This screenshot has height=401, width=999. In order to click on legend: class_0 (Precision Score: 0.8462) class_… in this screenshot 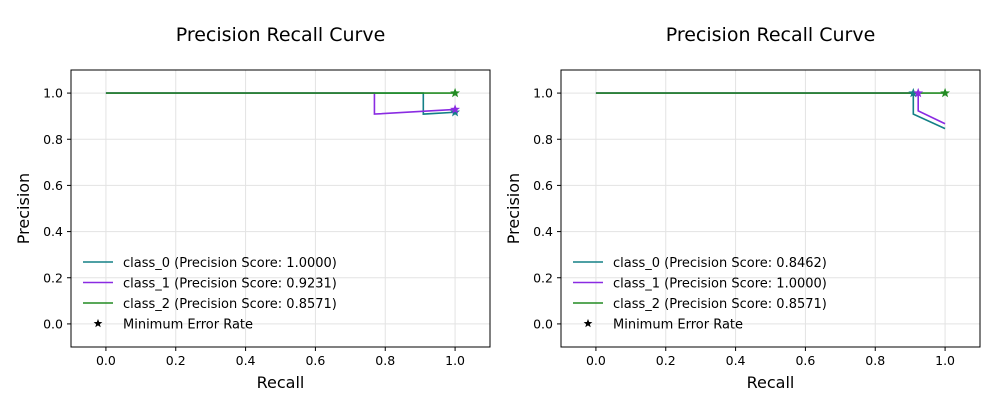, I will do `click(700, 294)`.